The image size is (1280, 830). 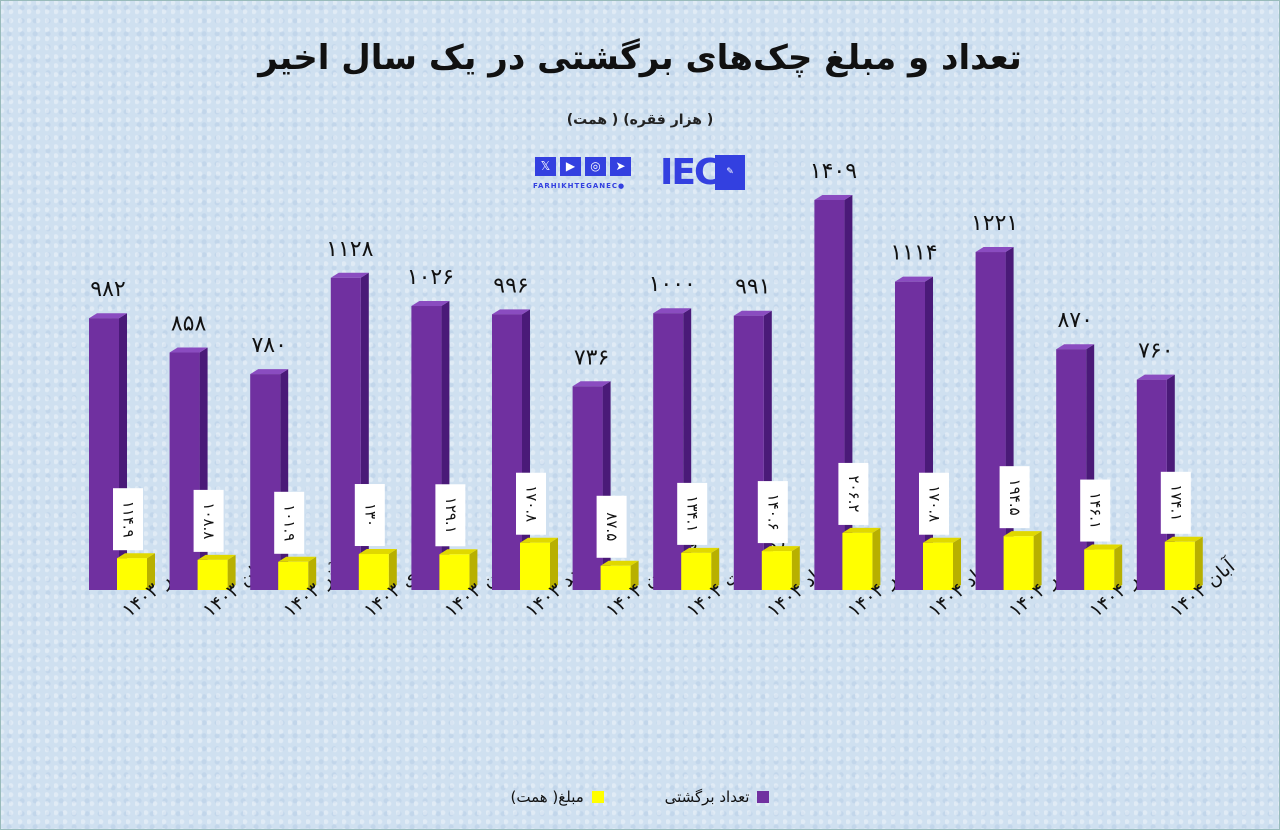 What do you see at coordinates (707, 797) in the screenshot?
I see `legend-label-count: تعداد برگشتی` at bounding box center [707, 797].